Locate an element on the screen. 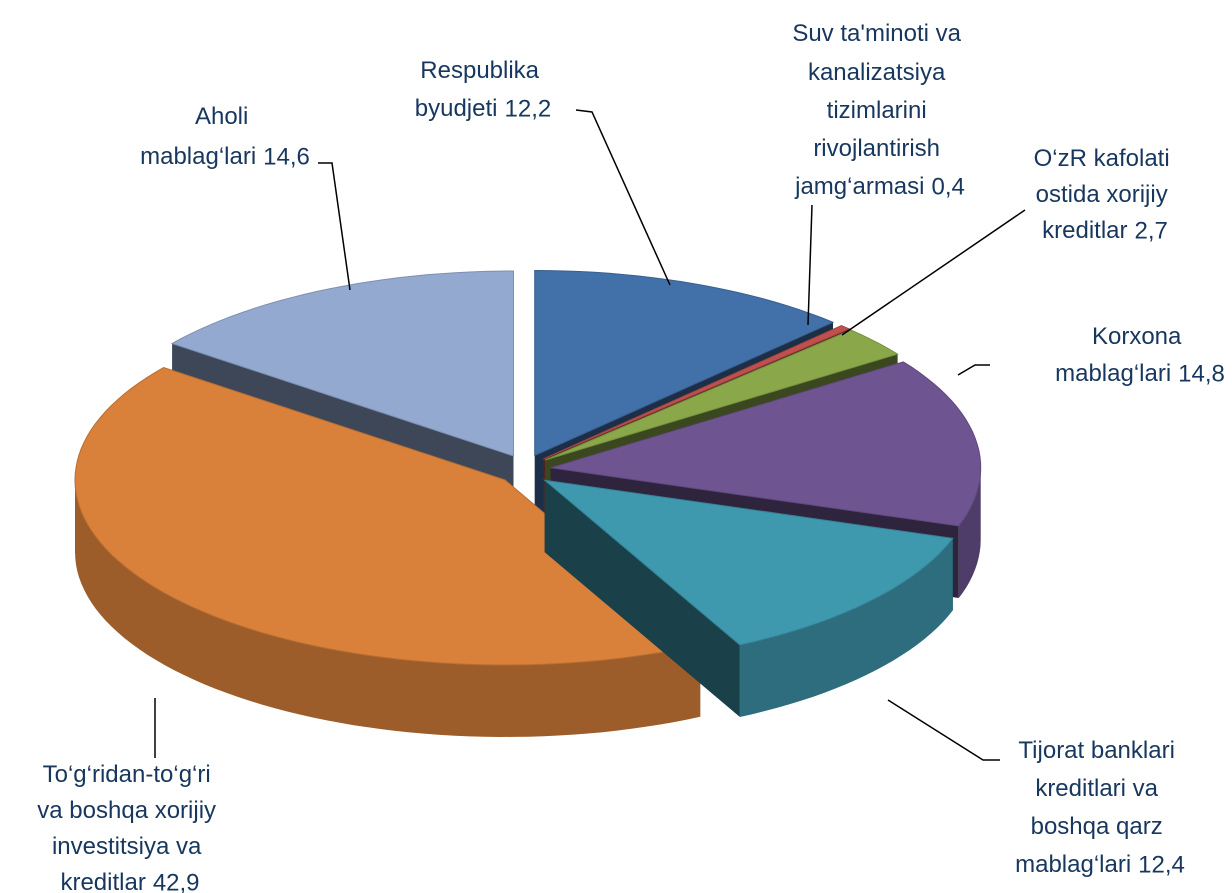 This screenshot has height=893, width=1232. value-label: 14,6 is located at coordinates (286, 156).